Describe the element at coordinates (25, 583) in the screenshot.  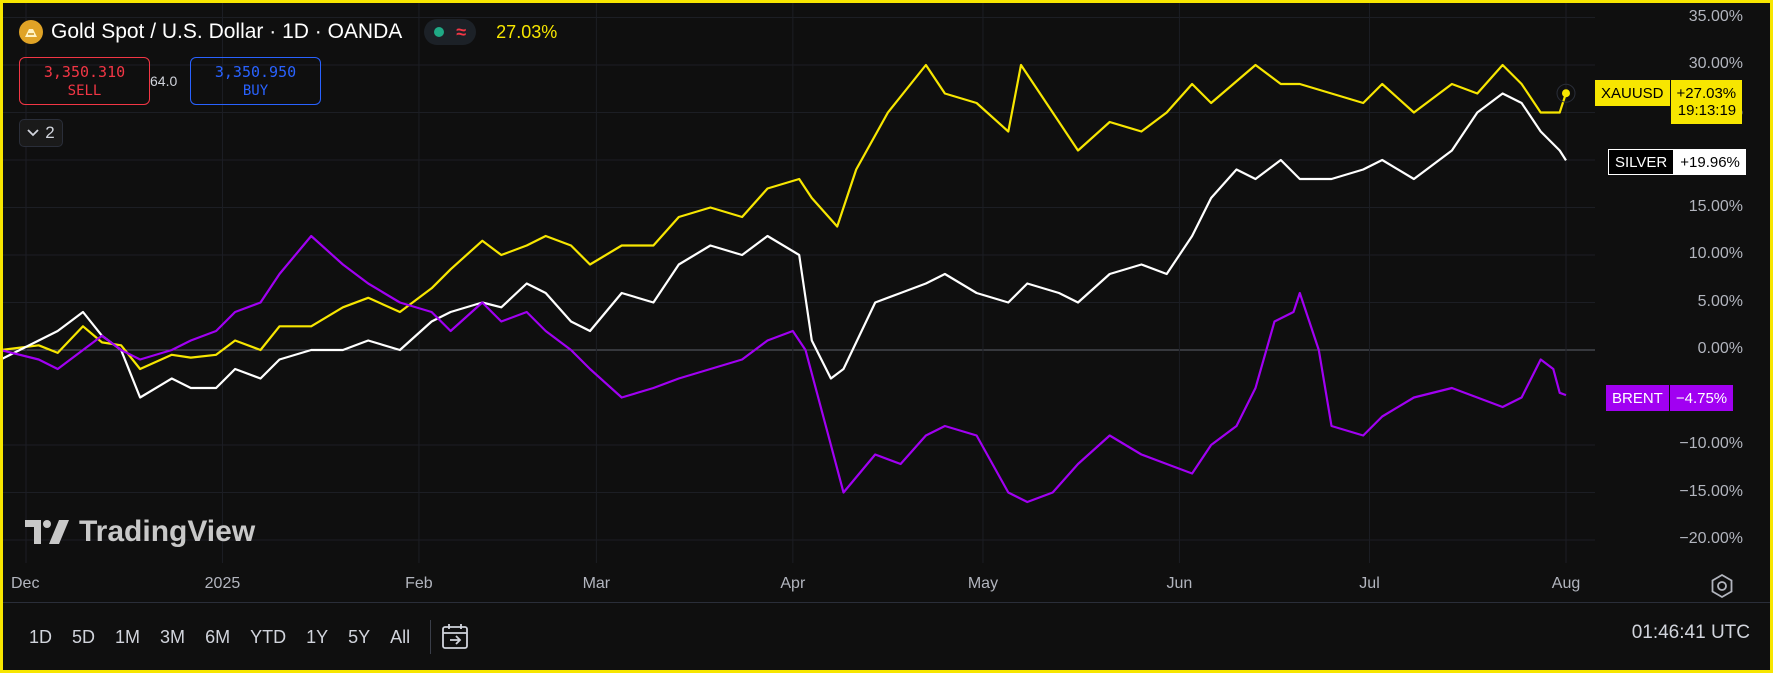
I see `x-tick-label: Dec` at that location.